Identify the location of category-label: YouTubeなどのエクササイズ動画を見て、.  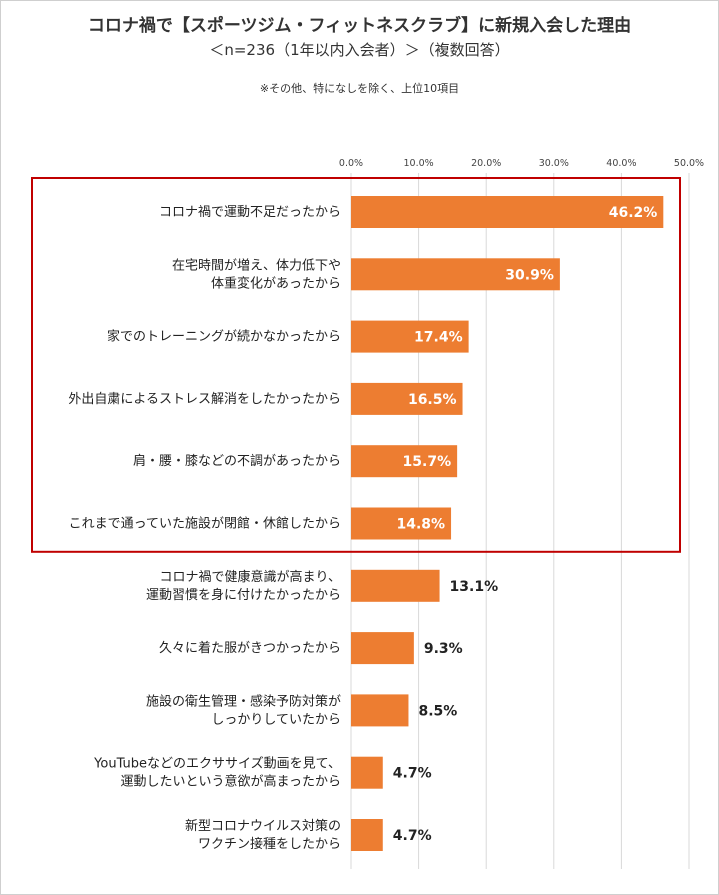
(217, 764).